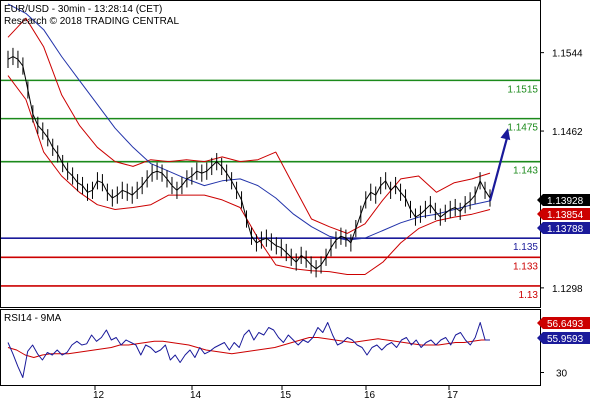  Describe the element at coordinates (99, 395) in the screenshot. I see `x-tick-label: 12` at that location.